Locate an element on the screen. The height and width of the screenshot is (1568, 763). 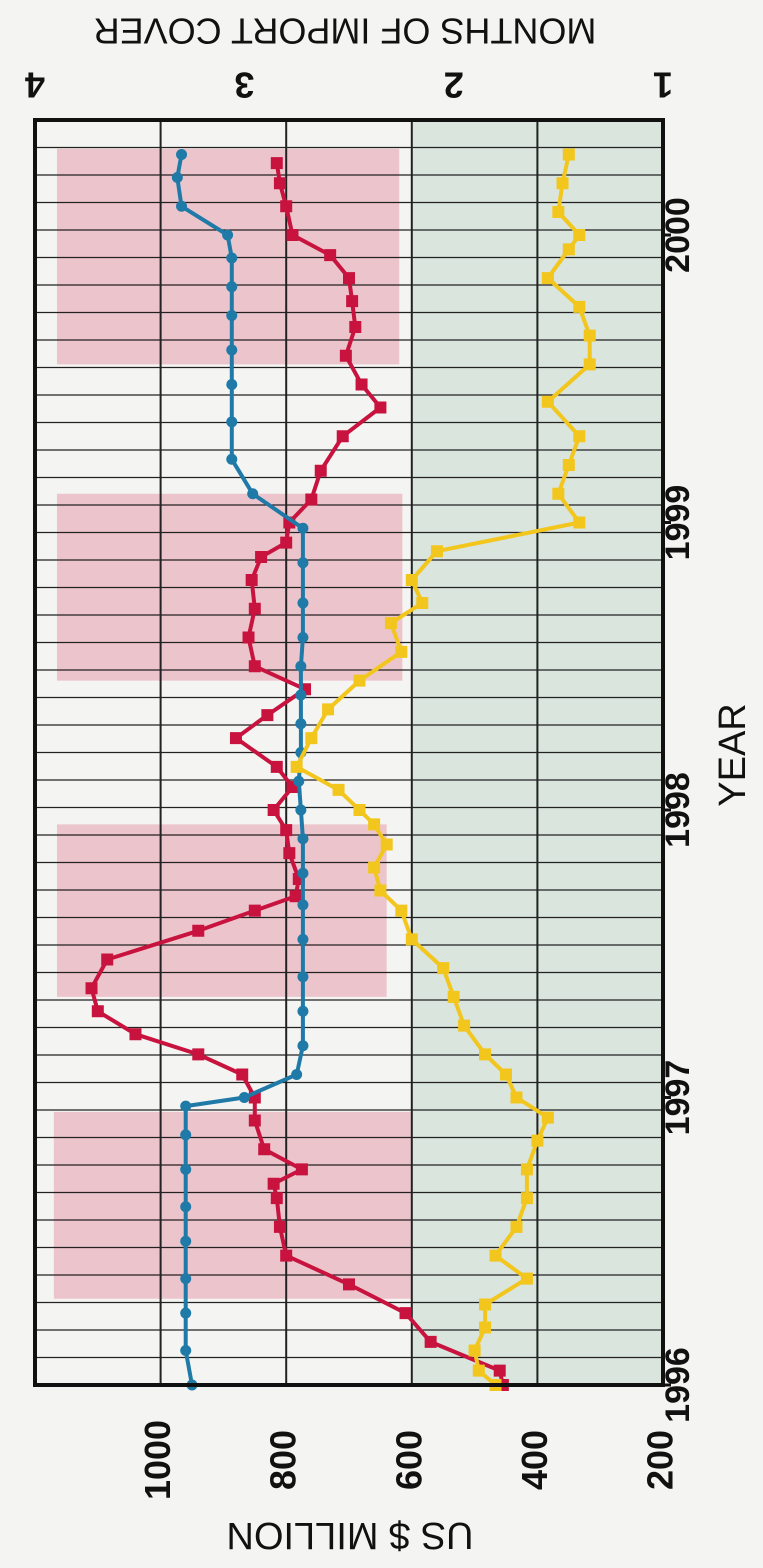
left-y-tick-label: 1000 is located at coordinates (157, 1460).